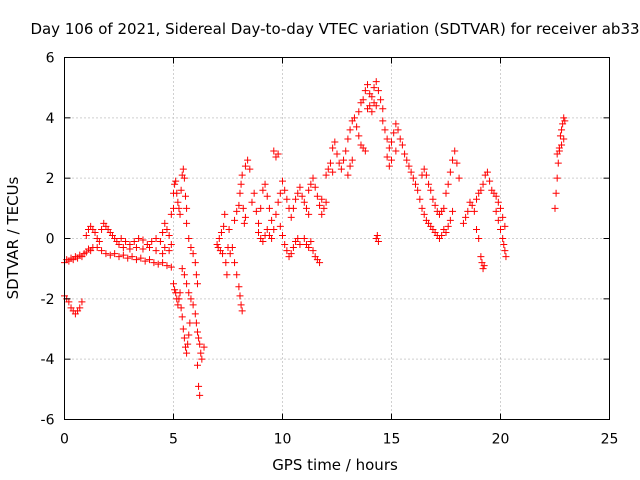 Image resolution: width=640 pixels, height=480 pixels. What do you see at coordinates (50, 59) in the screenshot?
I see `y-tick-label: 6` at bounding box center [50, 59].